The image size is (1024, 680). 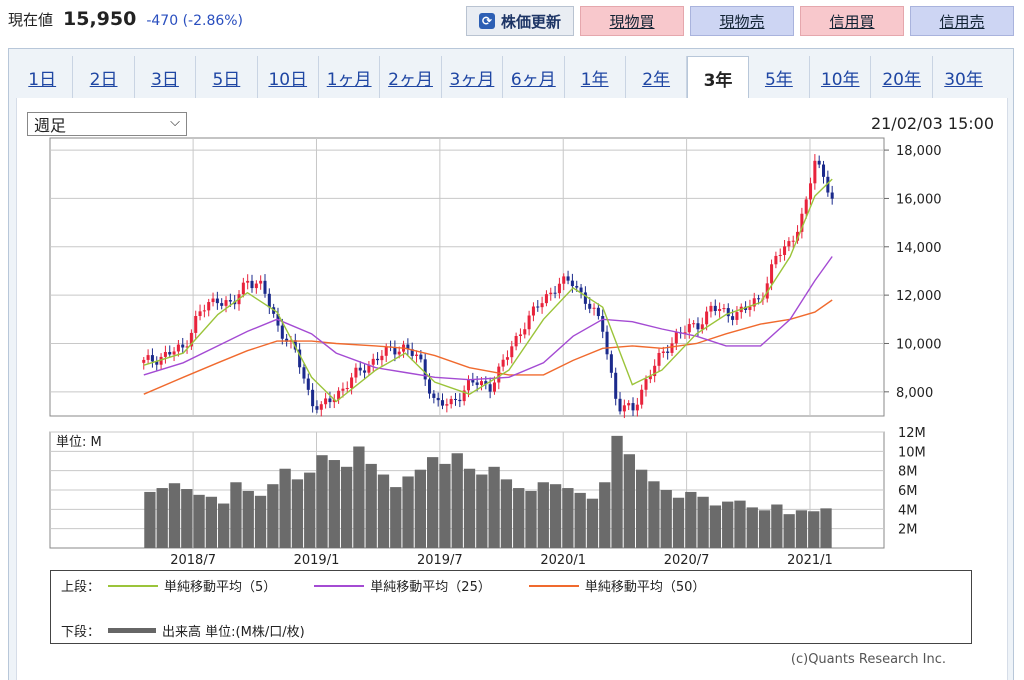 What do you see at coordinates (908, 491) in the screenshot?
I see `volume-tick-label: 6M` at bounding box center [908, 491].